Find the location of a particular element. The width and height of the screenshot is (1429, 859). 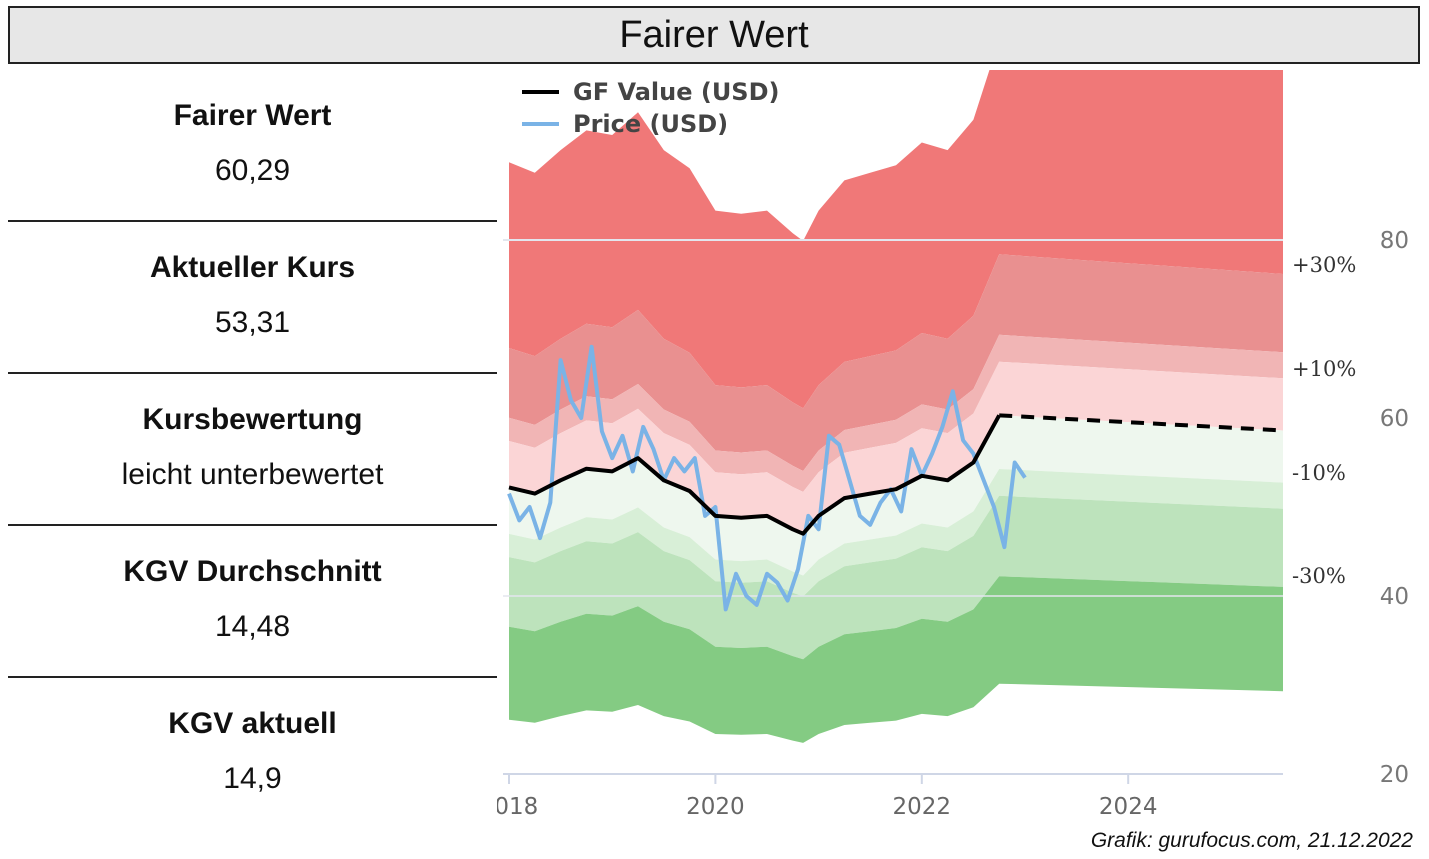

page-title: Fairer Wert is located at coordinates (714, 35).